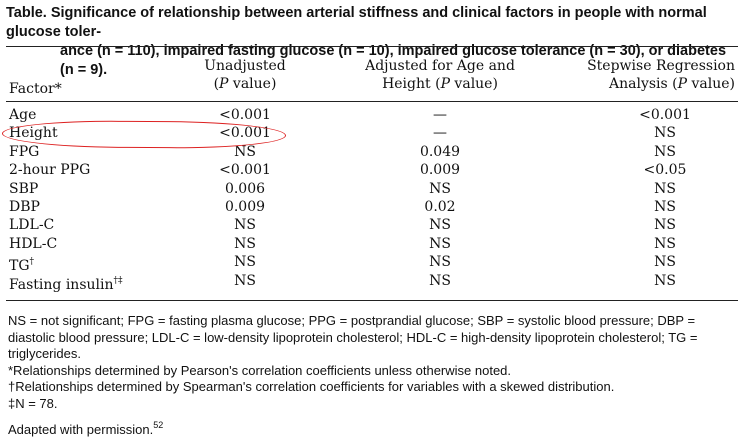  I want to click on factor-cell: TG†, so click(22, 266).